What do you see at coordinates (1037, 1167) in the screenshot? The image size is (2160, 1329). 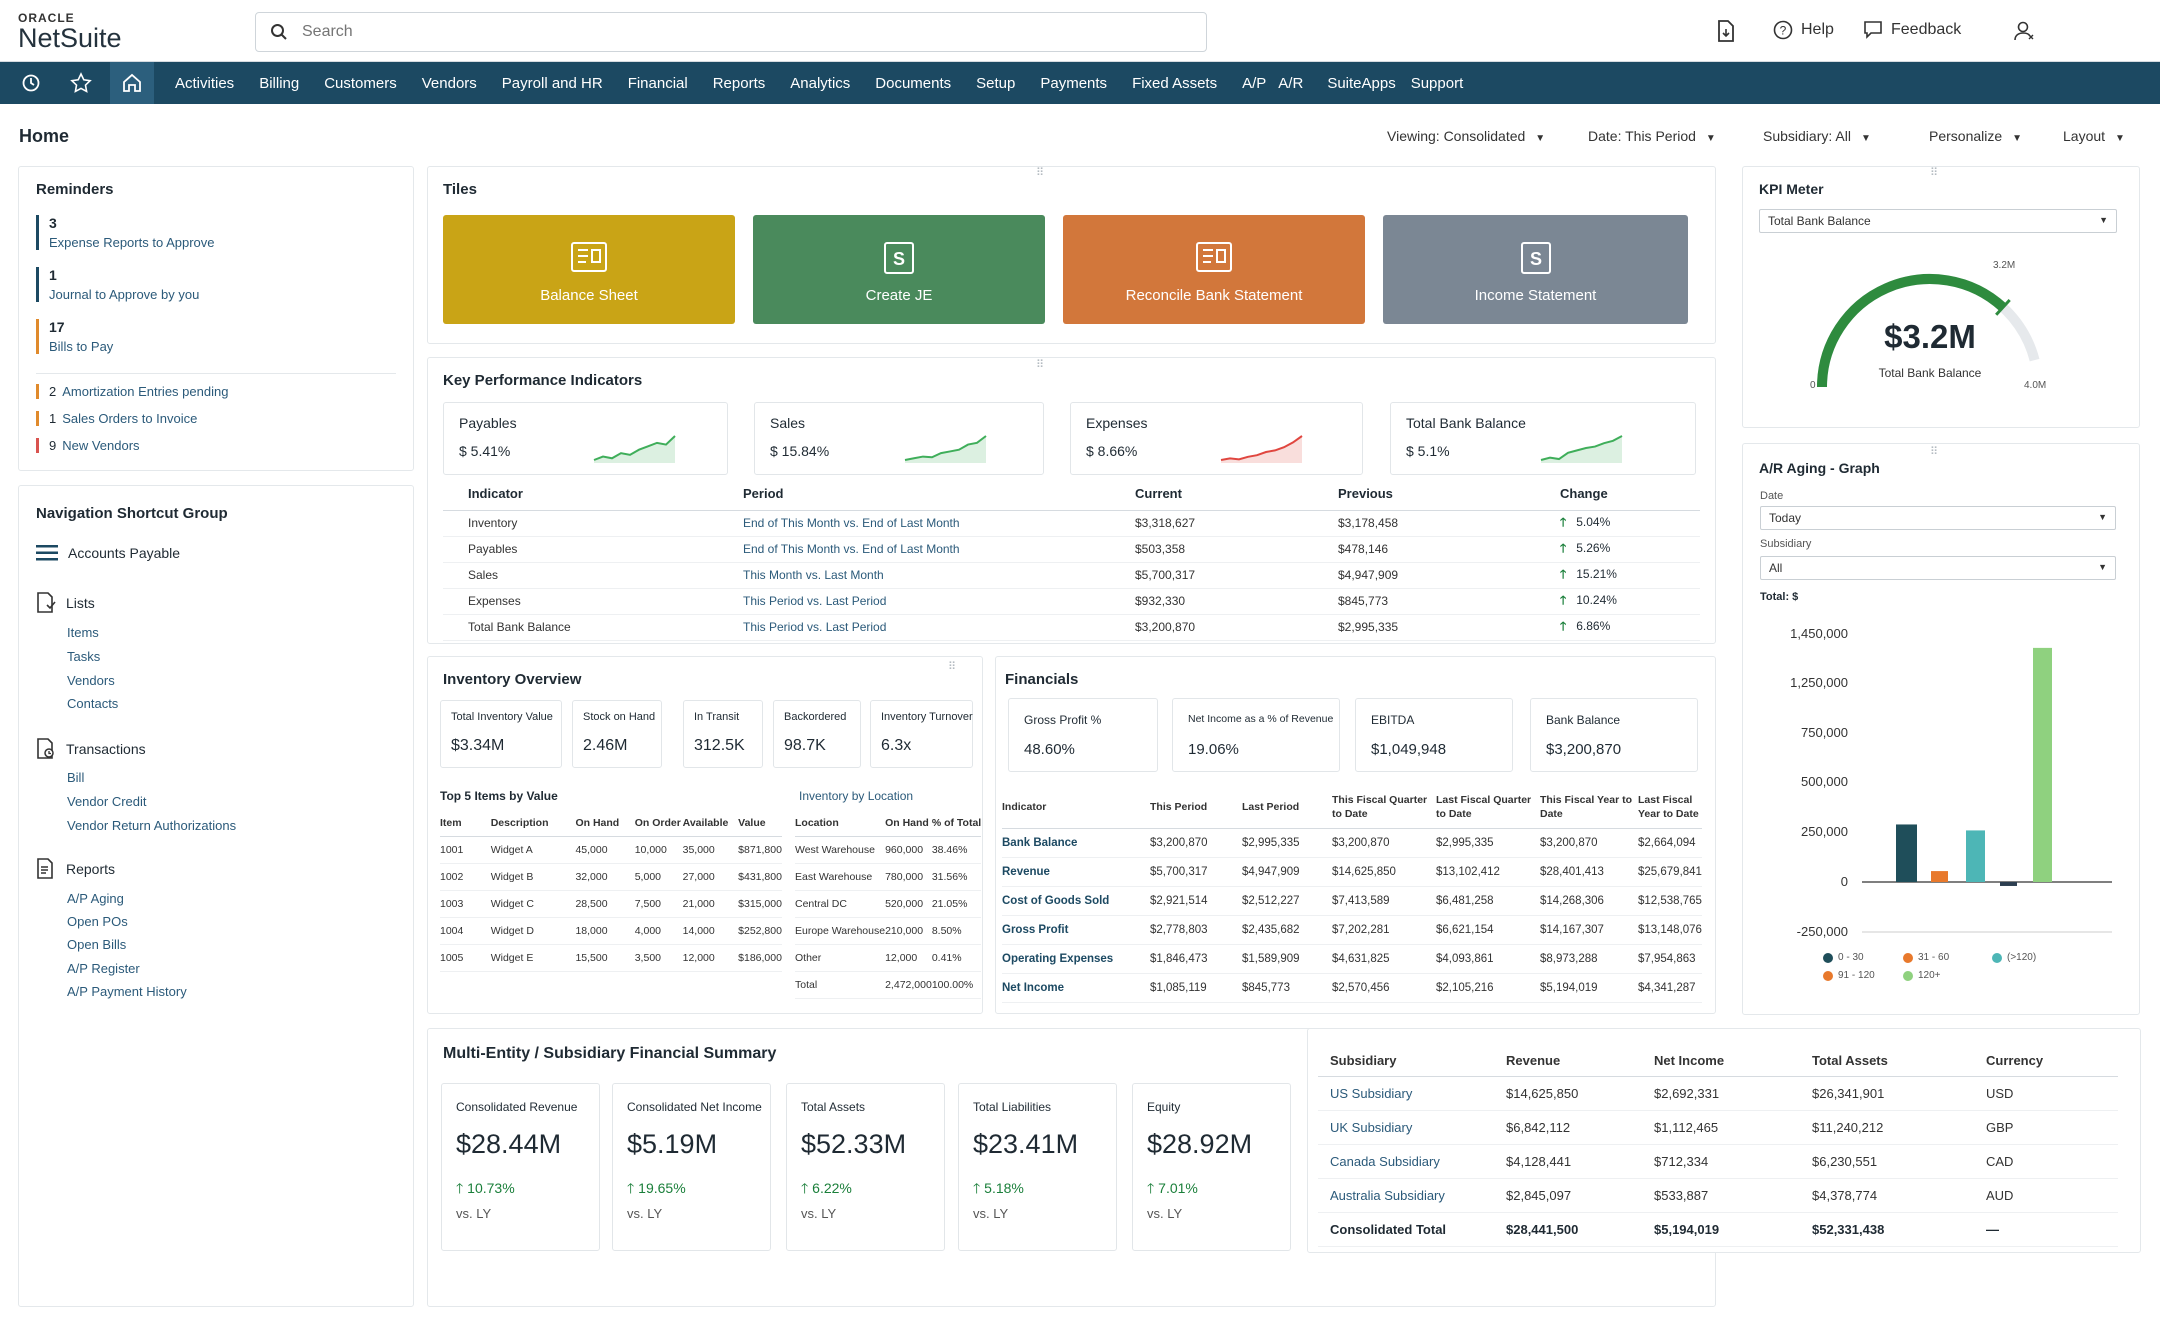 I see `entity-card: Total Liabilities $23.41M 🡑 5.18% vs. LY` at bounding box center [1037, 1167].